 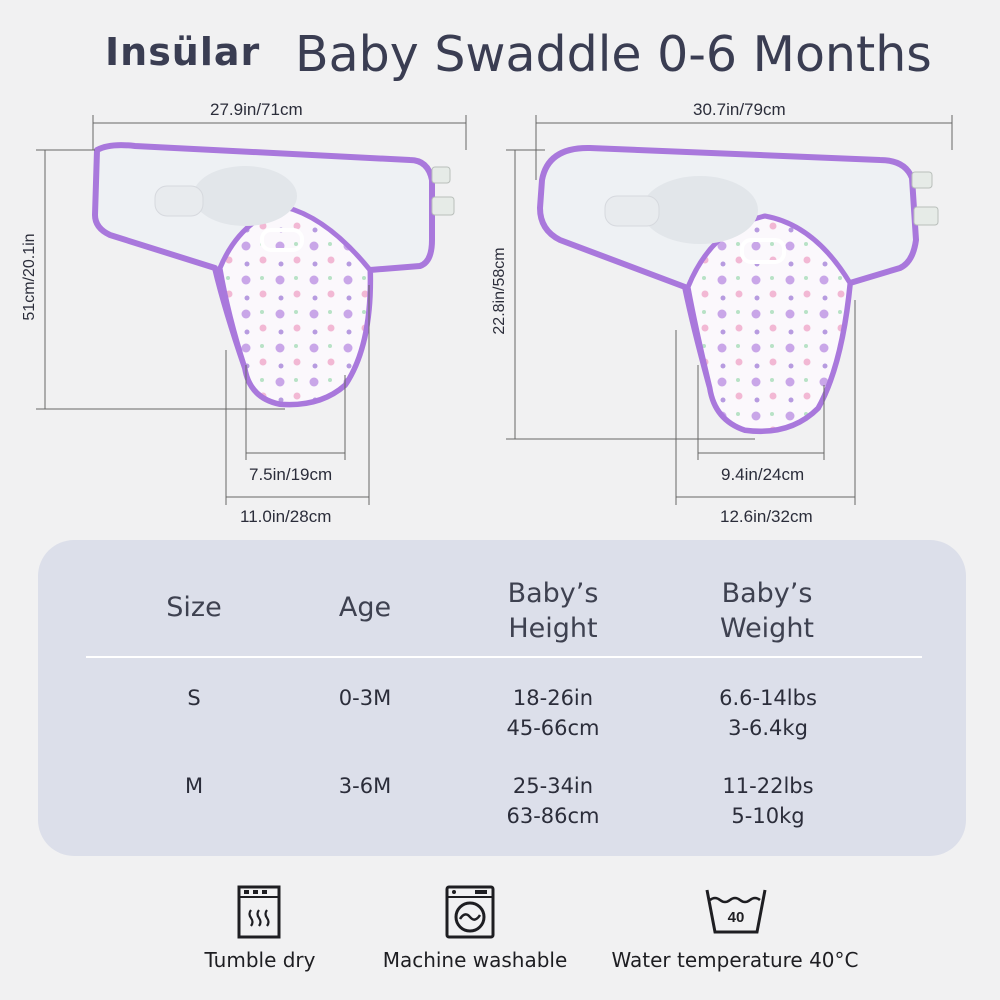 What do you see at coordinates (553, 611) in the screenshot?
I see `header-height: Baby’s Height` at bounding box center [553, 611].